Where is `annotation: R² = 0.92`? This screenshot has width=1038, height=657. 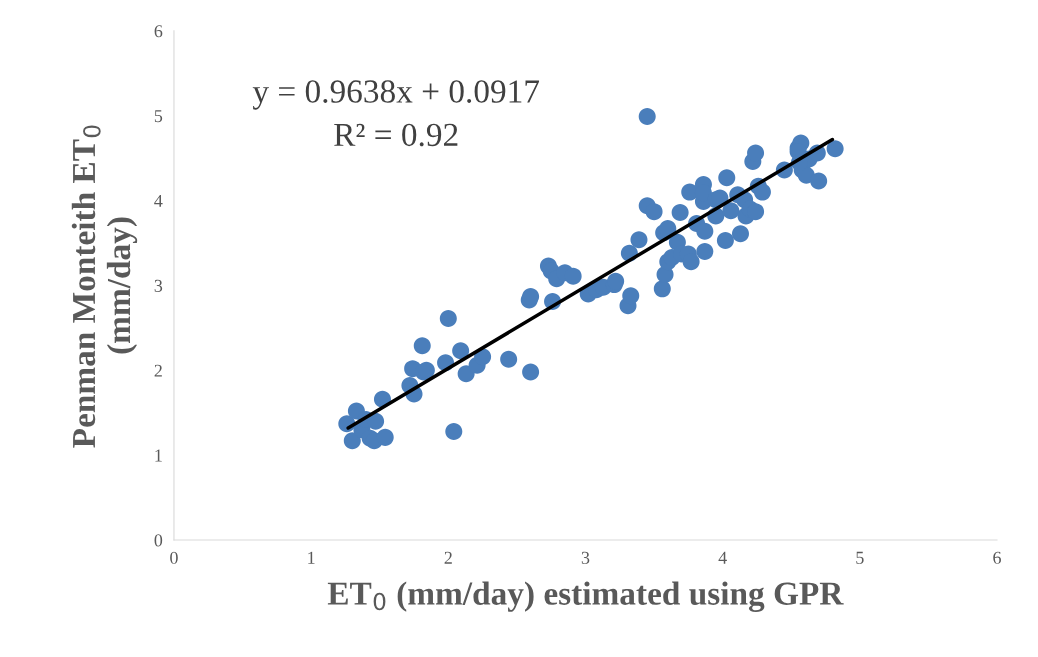
annotation: R² = 0.92 is located at coordinates (396, 135).